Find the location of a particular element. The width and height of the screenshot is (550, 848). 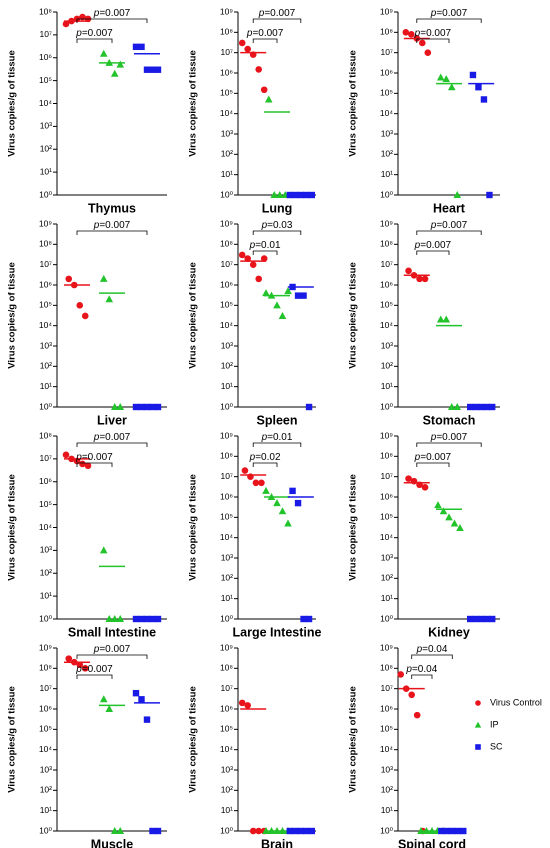

p-value: p=0.01 is located at coordinates (277, 437).